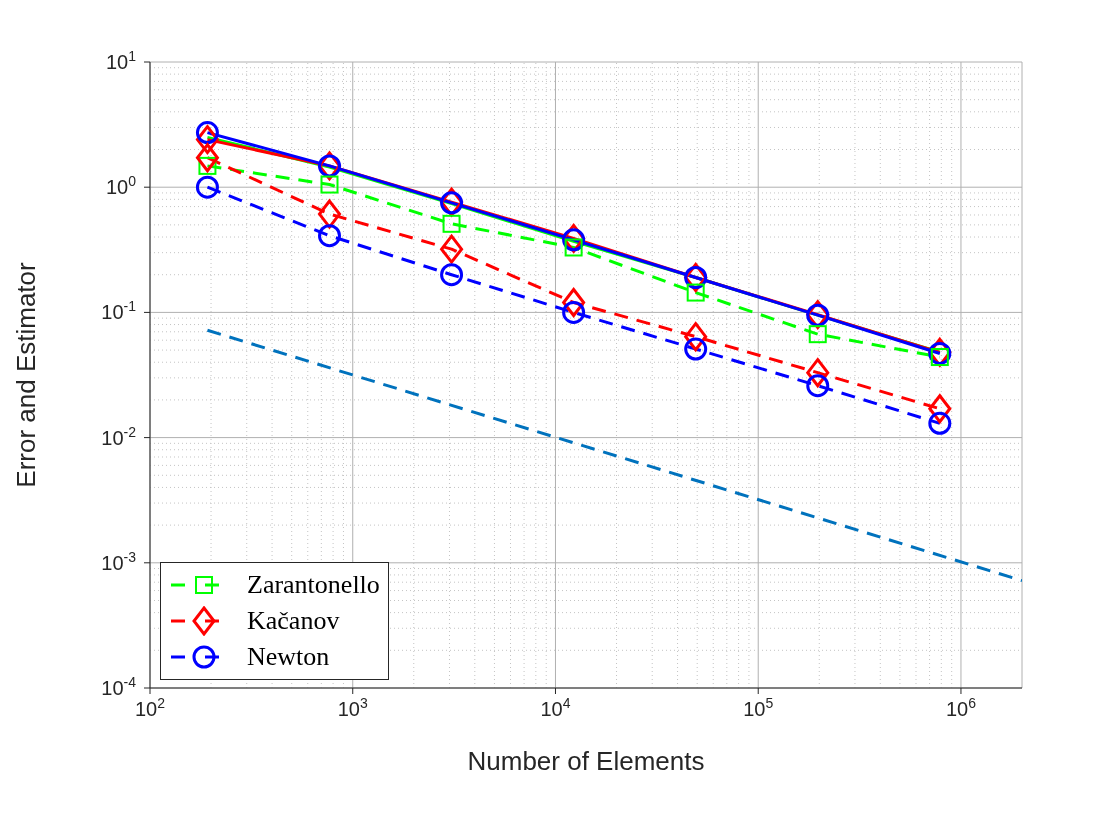 Image resolution: width=1120 pixels, height=840 pixels. Describe the element at coordinates (121, 186) in the screenshot. I see `y-tick-label: 10$^{0}$` at that location.